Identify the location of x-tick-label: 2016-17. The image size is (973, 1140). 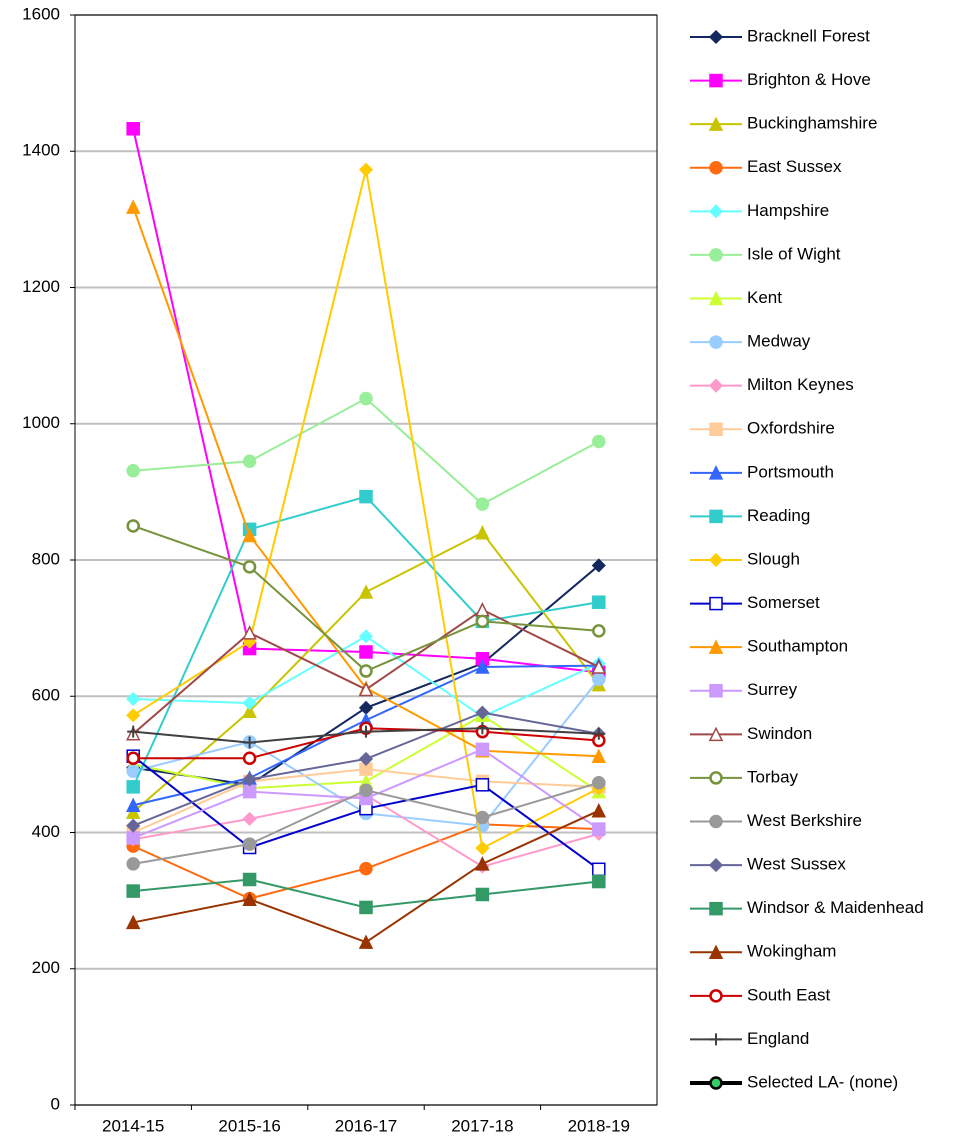
(366, 1125).